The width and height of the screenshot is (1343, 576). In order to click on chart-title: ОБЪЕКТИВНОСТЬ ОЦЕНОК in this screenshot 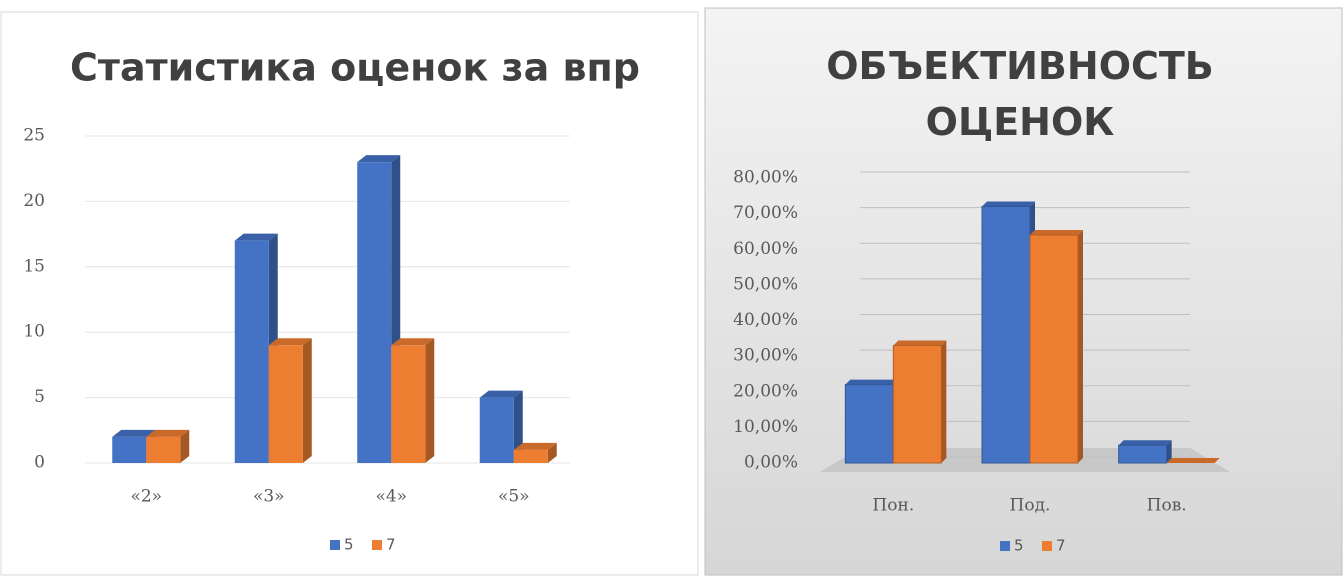, I will do `click(1020, 94)`.